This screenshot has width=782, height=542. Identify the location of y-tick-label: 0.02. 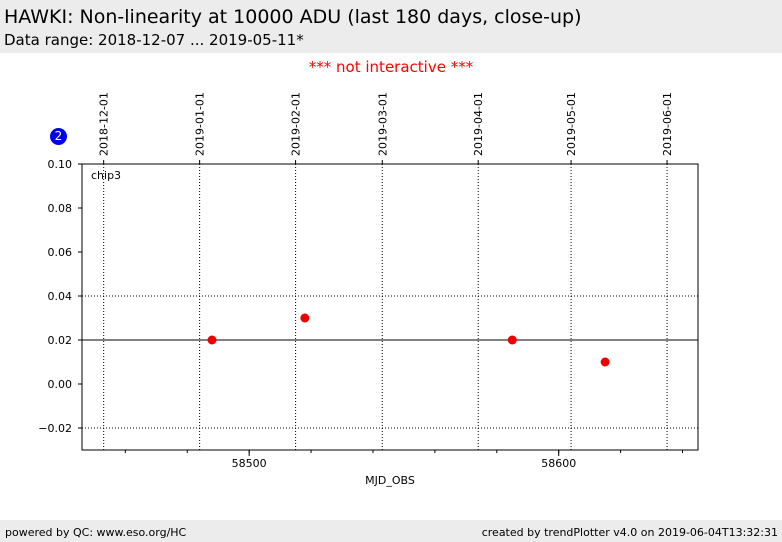
(60, 340).